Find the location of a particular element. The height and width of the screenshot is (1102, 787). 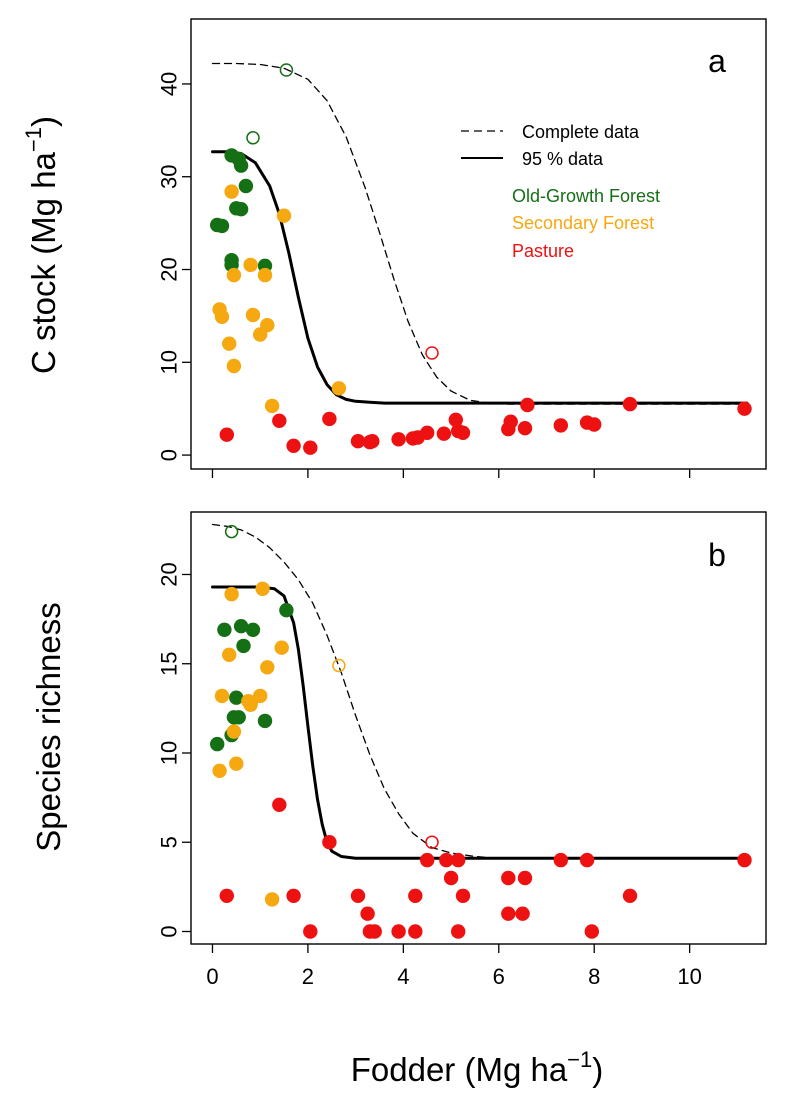

panel-a-y-title-main: C stock (Mg ha is located at coordinates (43, 262).